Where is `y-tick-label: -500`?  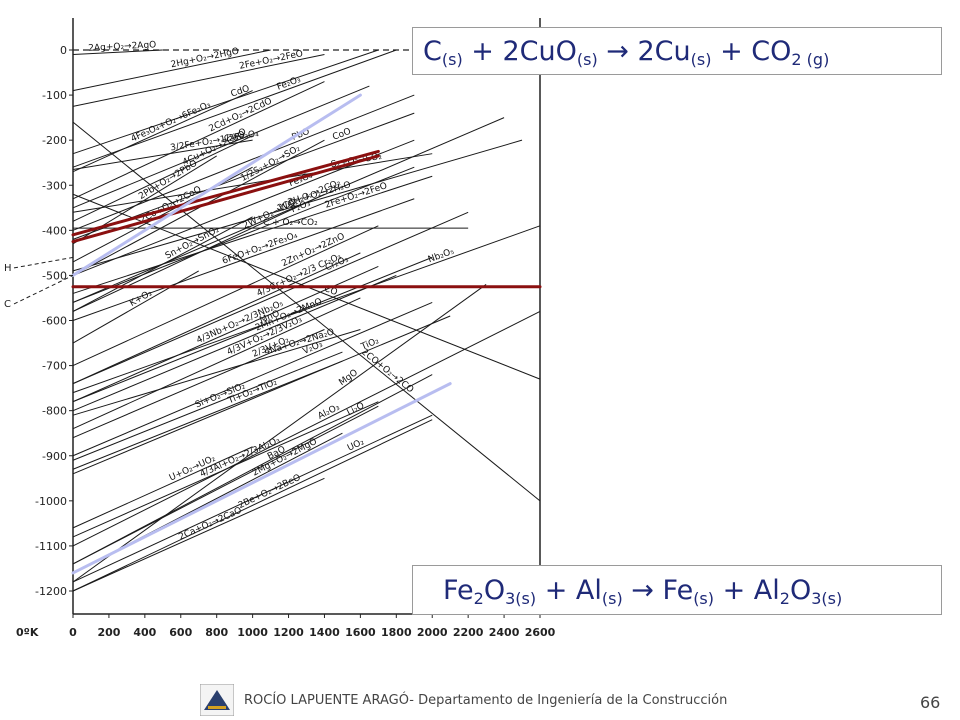
y-tick-label: -500 is located at coordinates (54, 275).